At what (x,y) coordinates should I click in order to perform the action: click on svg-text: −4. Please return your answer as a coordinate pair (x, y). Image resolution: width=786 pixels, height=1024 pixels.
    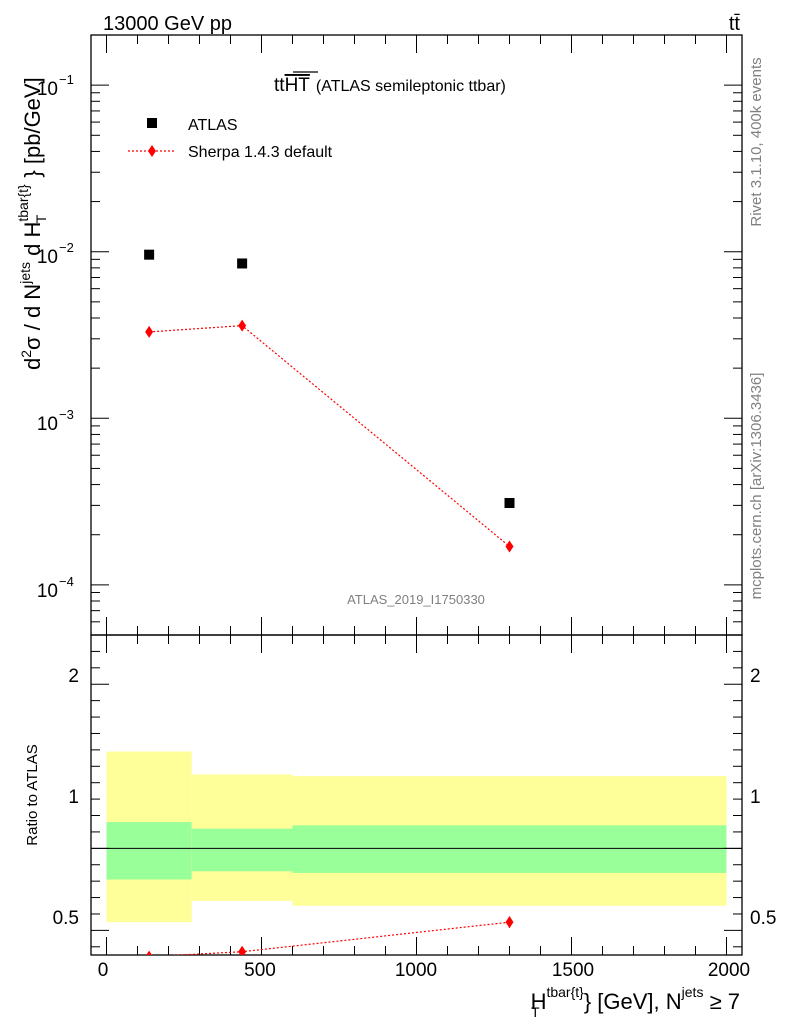
    Looking at the image, I should click on (66, 581).